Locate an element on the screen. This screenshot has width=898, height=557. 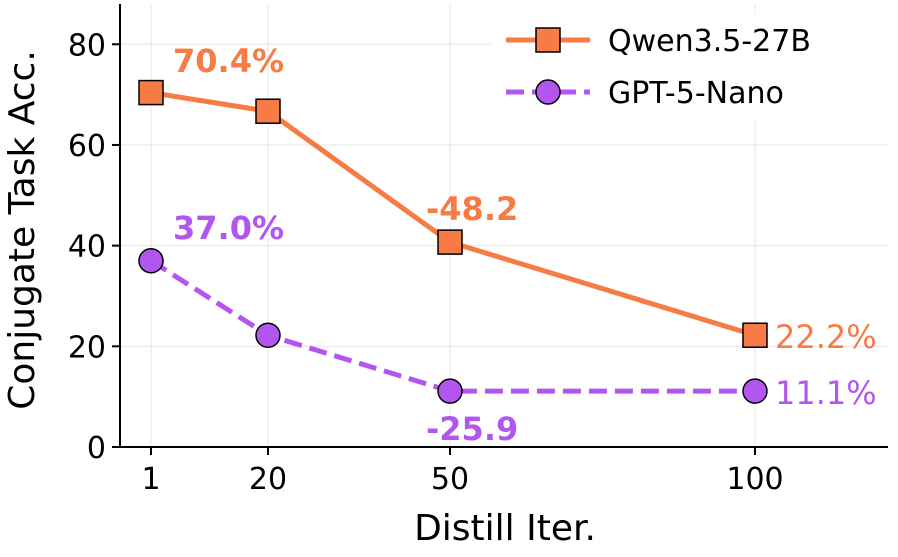
legend-marker-gpt is located at coordinates (548, 92).